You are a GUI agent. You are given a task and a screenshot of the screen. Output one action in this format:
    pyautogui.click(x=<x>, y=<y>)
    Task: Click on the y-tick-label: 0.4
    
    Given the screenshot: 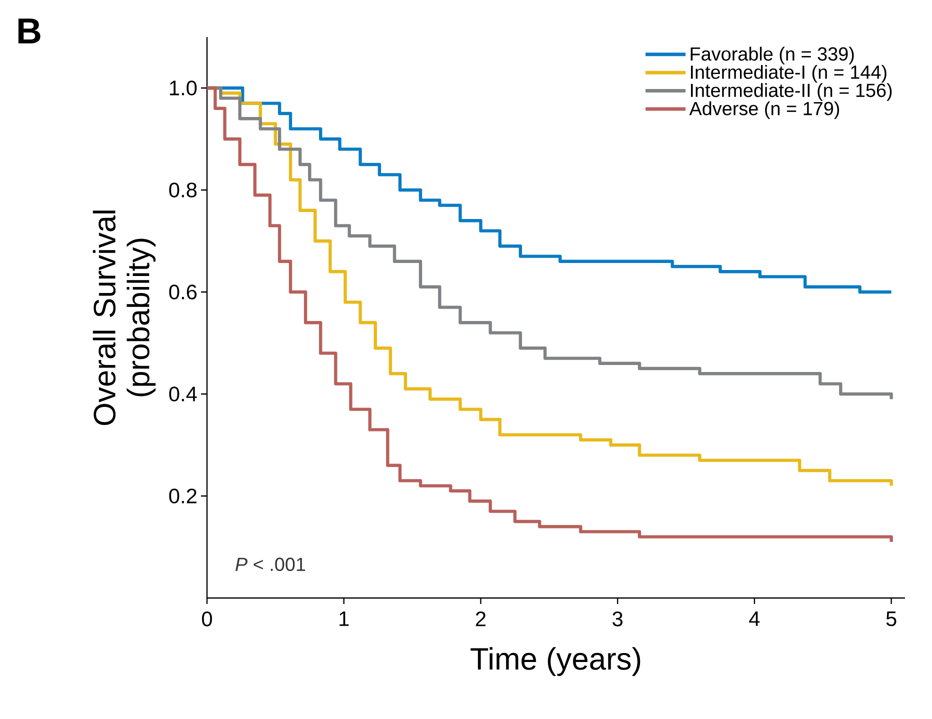 What is the action you would take?
    pyautogui.click(x=183, y=394)
    